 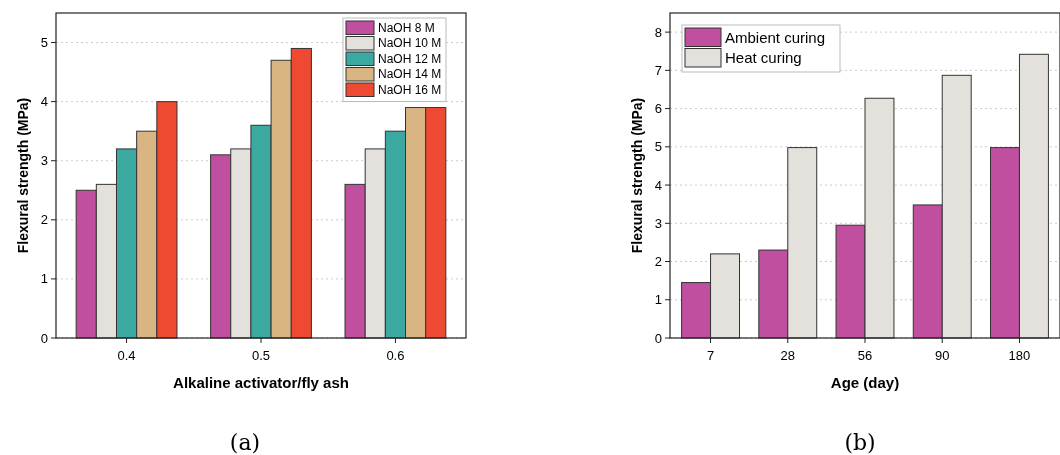 What do you see at coordinates (865, 382) in the screenshot?
I see `x-axis-title: Age (day)` at bounding box center [865, 382].